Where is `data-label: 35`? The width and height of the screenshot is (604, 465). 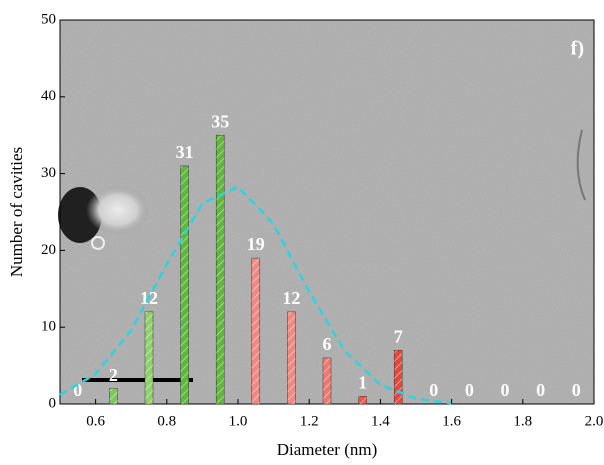
data-label: 35 is located at coordinates (220, 121).